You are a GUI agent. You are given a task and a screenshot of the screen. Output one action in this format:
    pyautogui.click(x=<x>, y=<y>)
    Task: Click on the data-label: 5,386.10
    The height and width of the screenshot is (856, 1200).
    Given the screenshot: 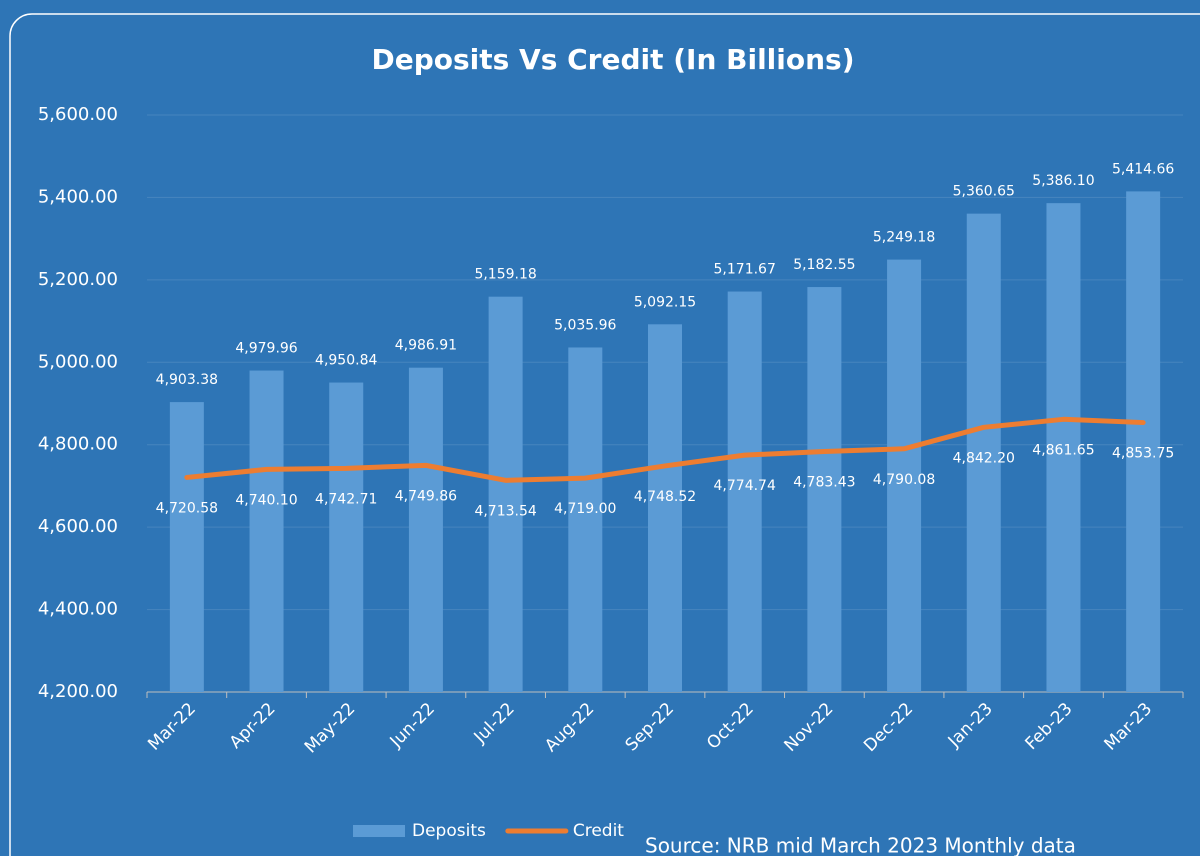 What is the action you would take?
    pyautogui.click(x=1063, y=181)
    